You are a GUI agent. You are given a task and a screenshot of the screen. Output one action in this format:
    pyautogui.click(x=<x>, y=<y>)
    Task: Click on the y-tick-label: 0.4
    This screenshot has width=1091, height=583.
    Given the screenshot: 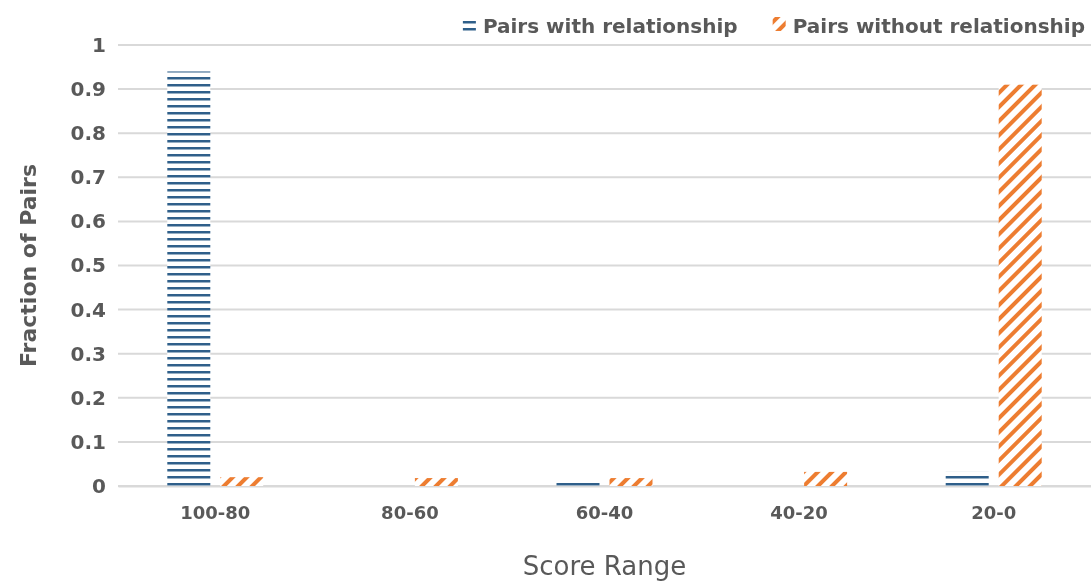 What is the action you would take?
    pyautogui.click(x=88, y=309)
    